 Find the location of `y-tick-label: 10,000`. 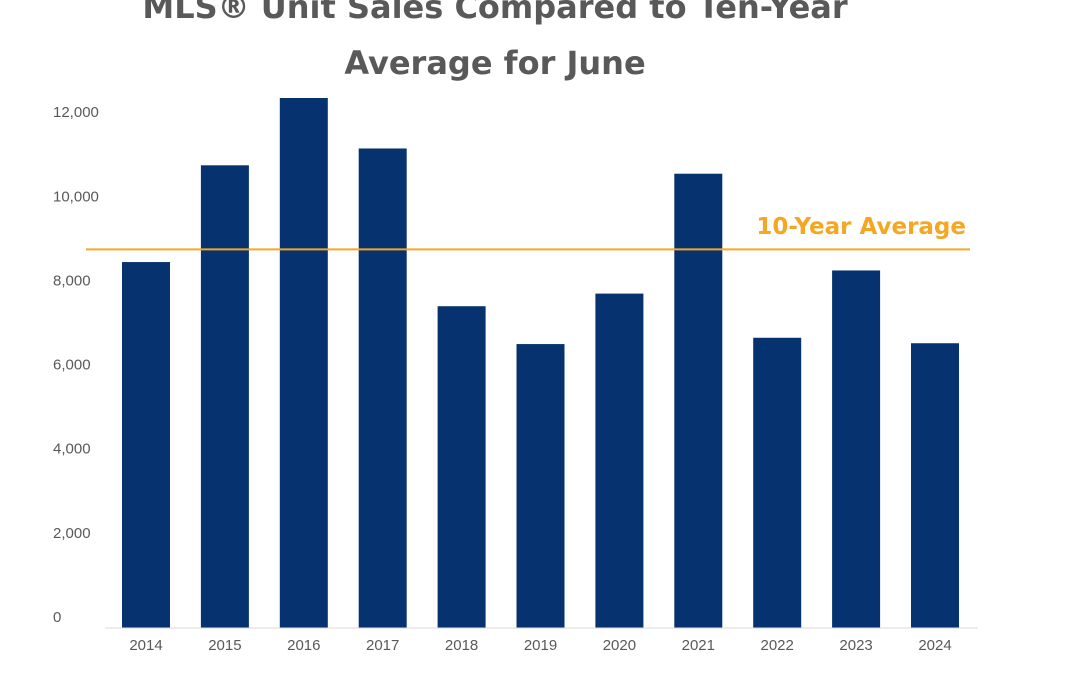

y-tick-label: 10,000 is located at coordinates (76, 196).